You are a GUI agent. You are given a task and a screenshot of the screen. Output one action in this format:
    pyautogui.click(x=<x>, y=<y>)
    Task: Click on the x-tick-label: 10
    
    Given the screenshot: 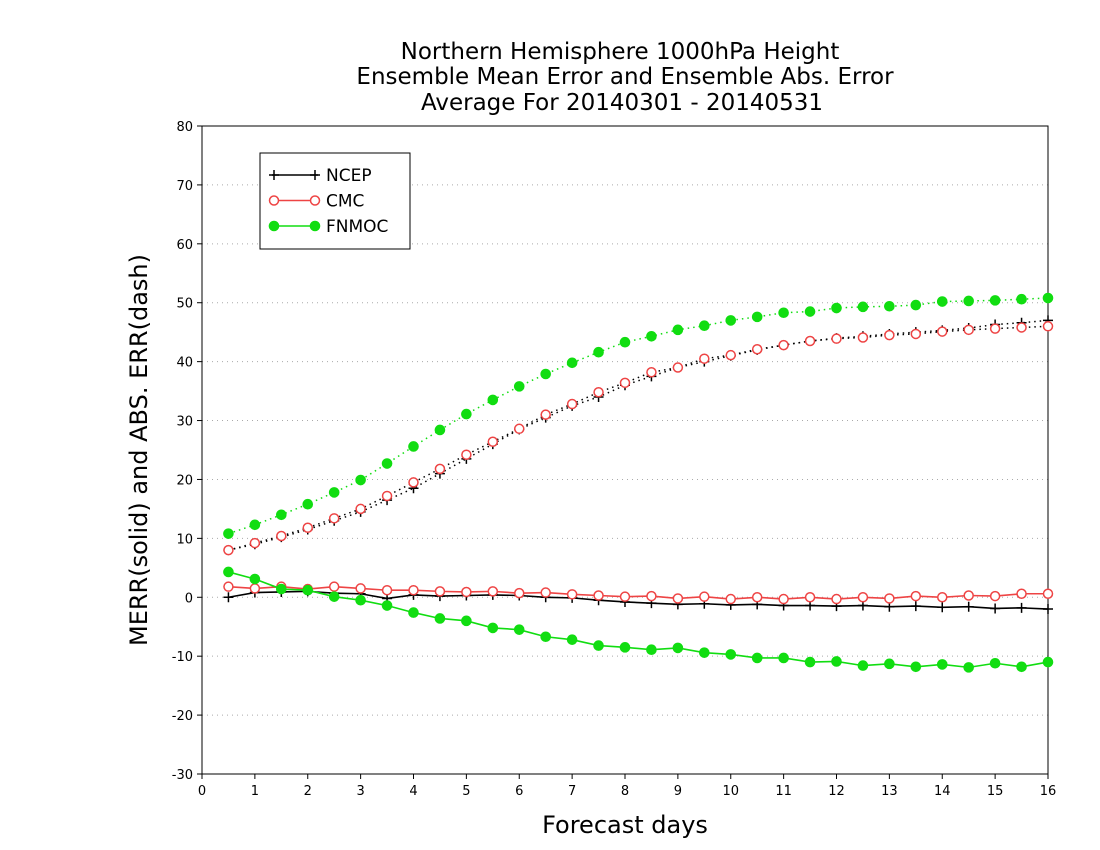 What is the action you would take?
    pyautogui.click(x=730, y=791)
    